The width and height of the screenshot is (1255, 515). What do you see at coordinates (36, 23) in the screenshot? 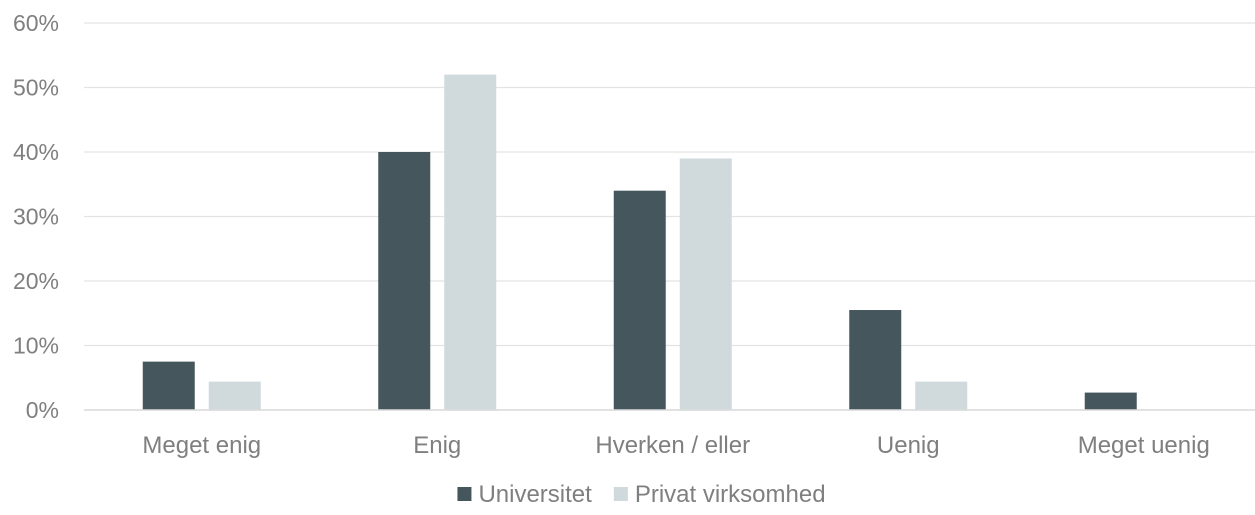
I see `y-tick-label: 60%` at bounding box center [36, 23].